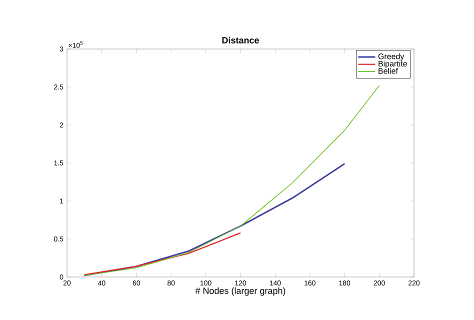 Image resolution: width=474 pixels, height=320 pixels. I want to click on x-axis-title: # Nodes (larger graph), so click(240, 291).